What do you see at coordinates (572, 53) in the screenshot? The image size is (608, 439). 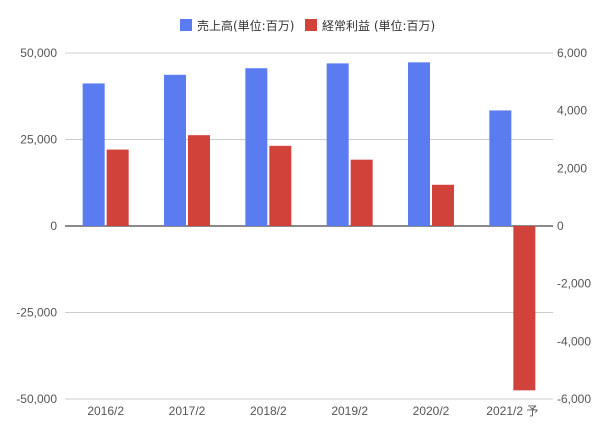 I see `y-right-tick-label: 6,000` at bounding box center [572, 53].